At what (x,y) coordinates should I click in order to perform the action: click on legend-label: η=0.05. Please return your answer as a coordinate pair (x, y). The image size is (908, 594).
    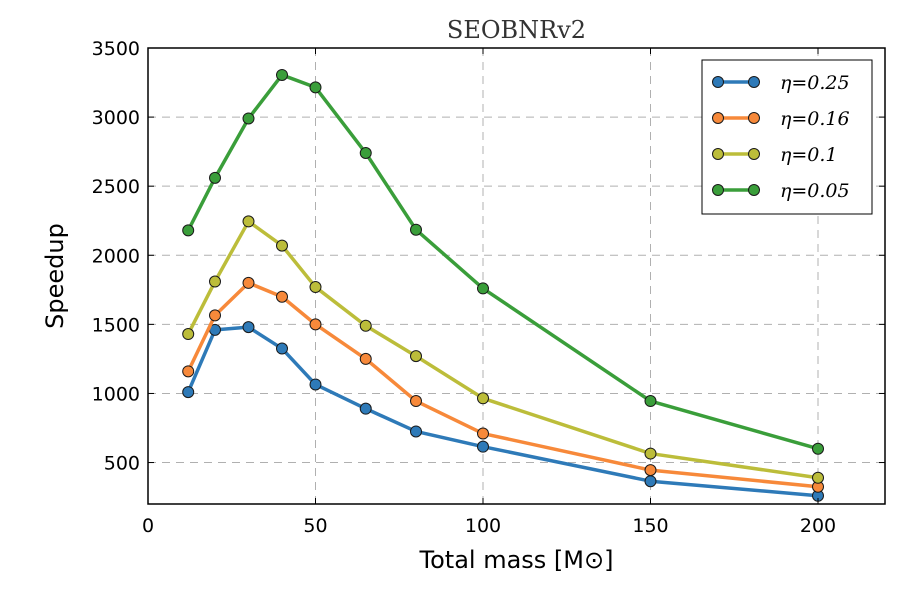
    Looking at the image, I should click on (815, 191).